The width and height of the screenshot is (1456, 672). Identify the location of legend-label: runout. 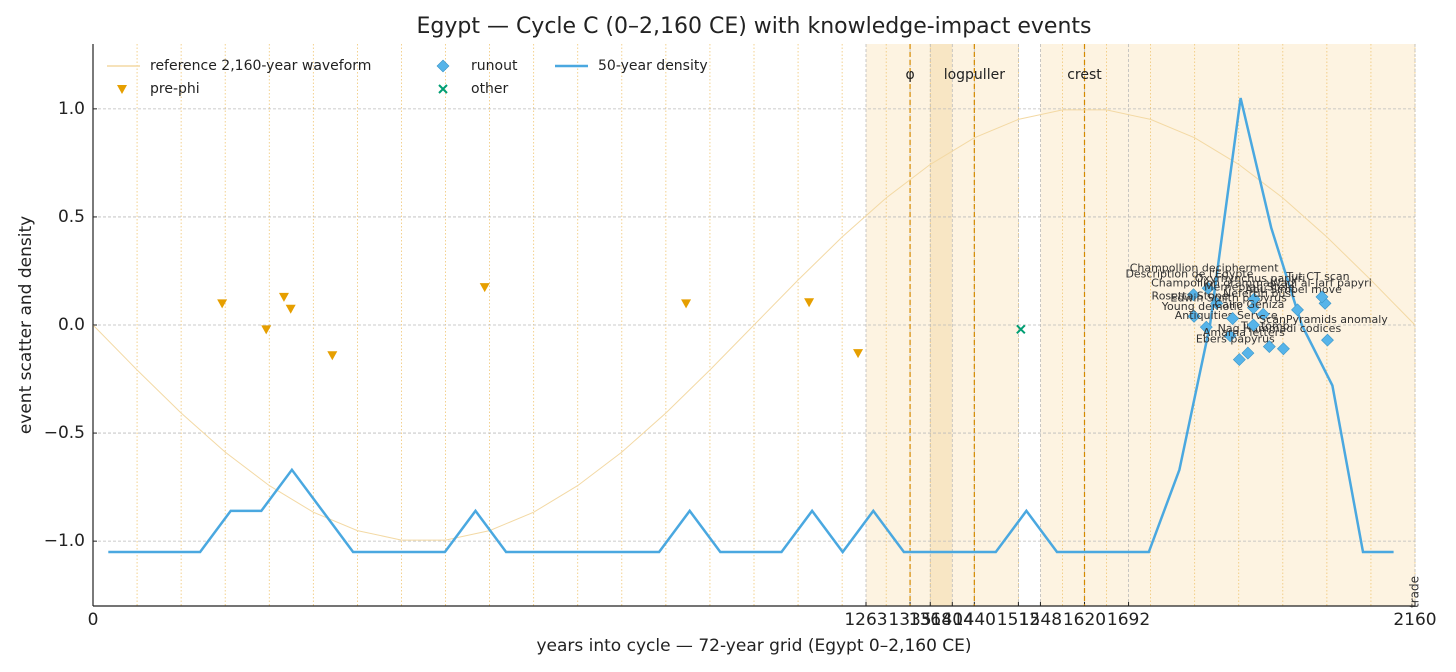
(494, 66).